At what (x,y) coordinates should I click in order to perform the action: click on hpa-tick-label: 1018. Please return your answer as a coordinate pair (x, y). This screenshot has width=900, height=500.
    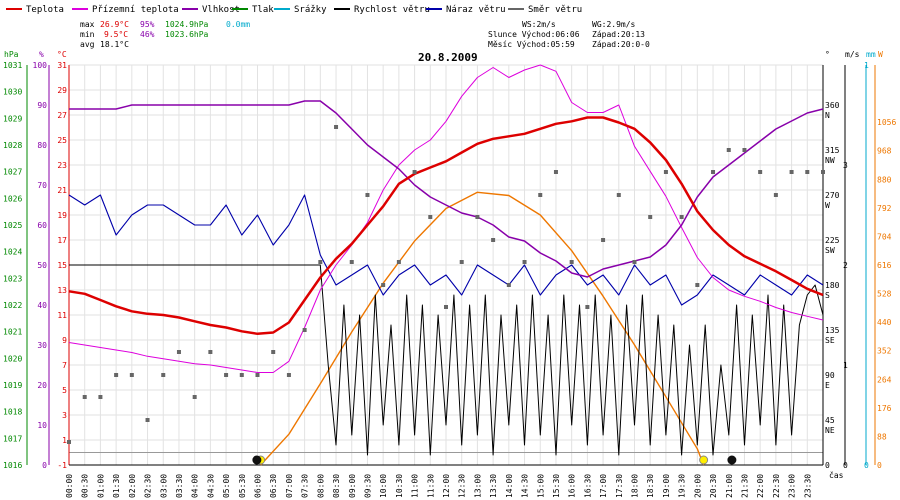
    Looking at the image, I should click on (12, 412).